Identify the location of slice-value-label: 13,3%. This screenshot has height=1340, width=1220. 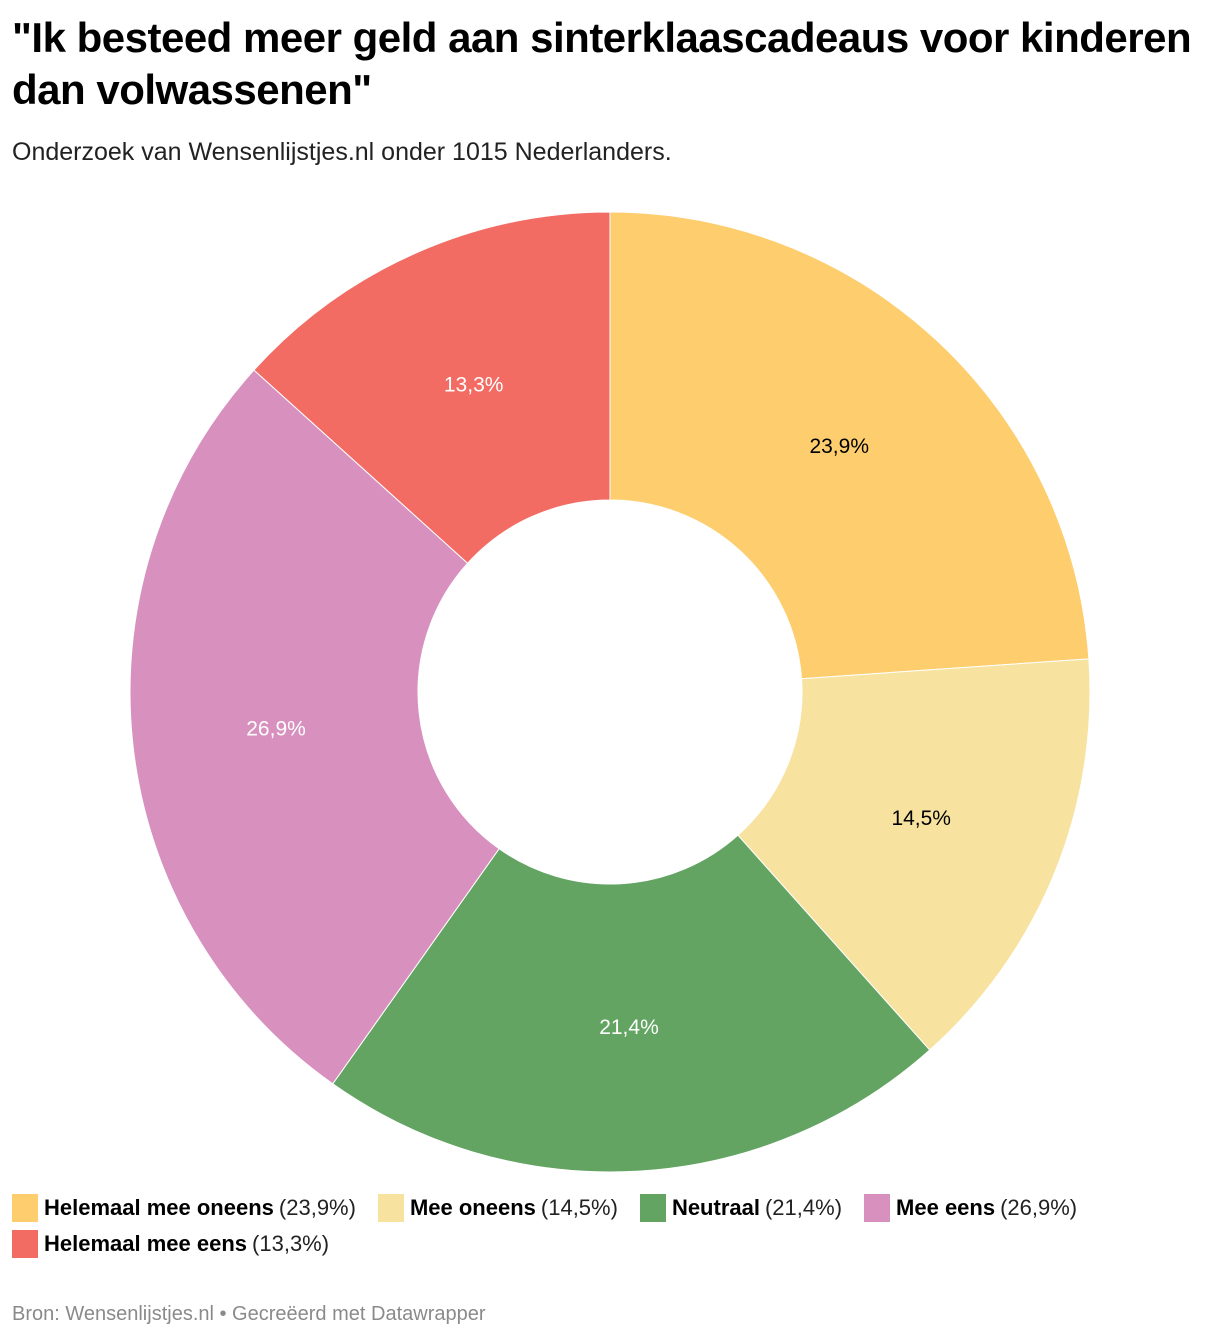
(474, 384).